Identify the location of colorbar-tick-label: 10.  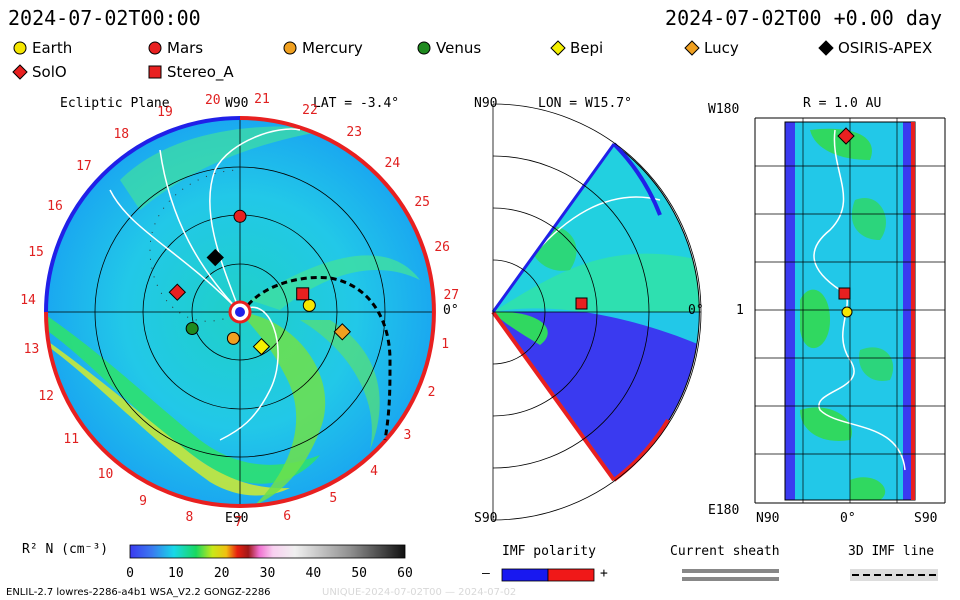
(176, 573).